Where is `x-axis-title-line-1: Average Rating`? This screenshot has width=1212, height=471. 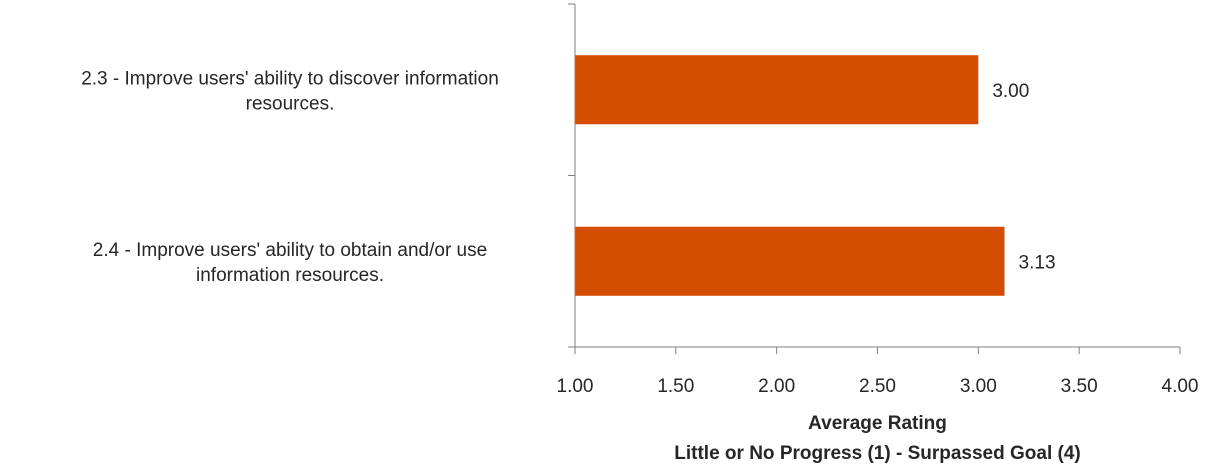 x-axis-title-line-1: Average Rating is located at coordinates (877, 423).